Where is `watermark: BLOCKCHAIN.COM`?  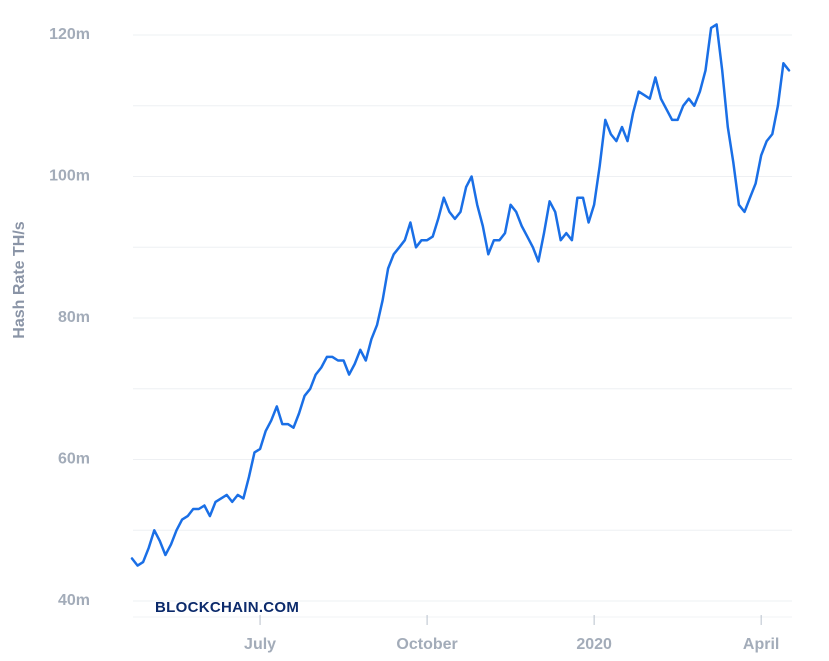 watermark: BLOCKCHAIN.COM is located at coordinates (227, 607).